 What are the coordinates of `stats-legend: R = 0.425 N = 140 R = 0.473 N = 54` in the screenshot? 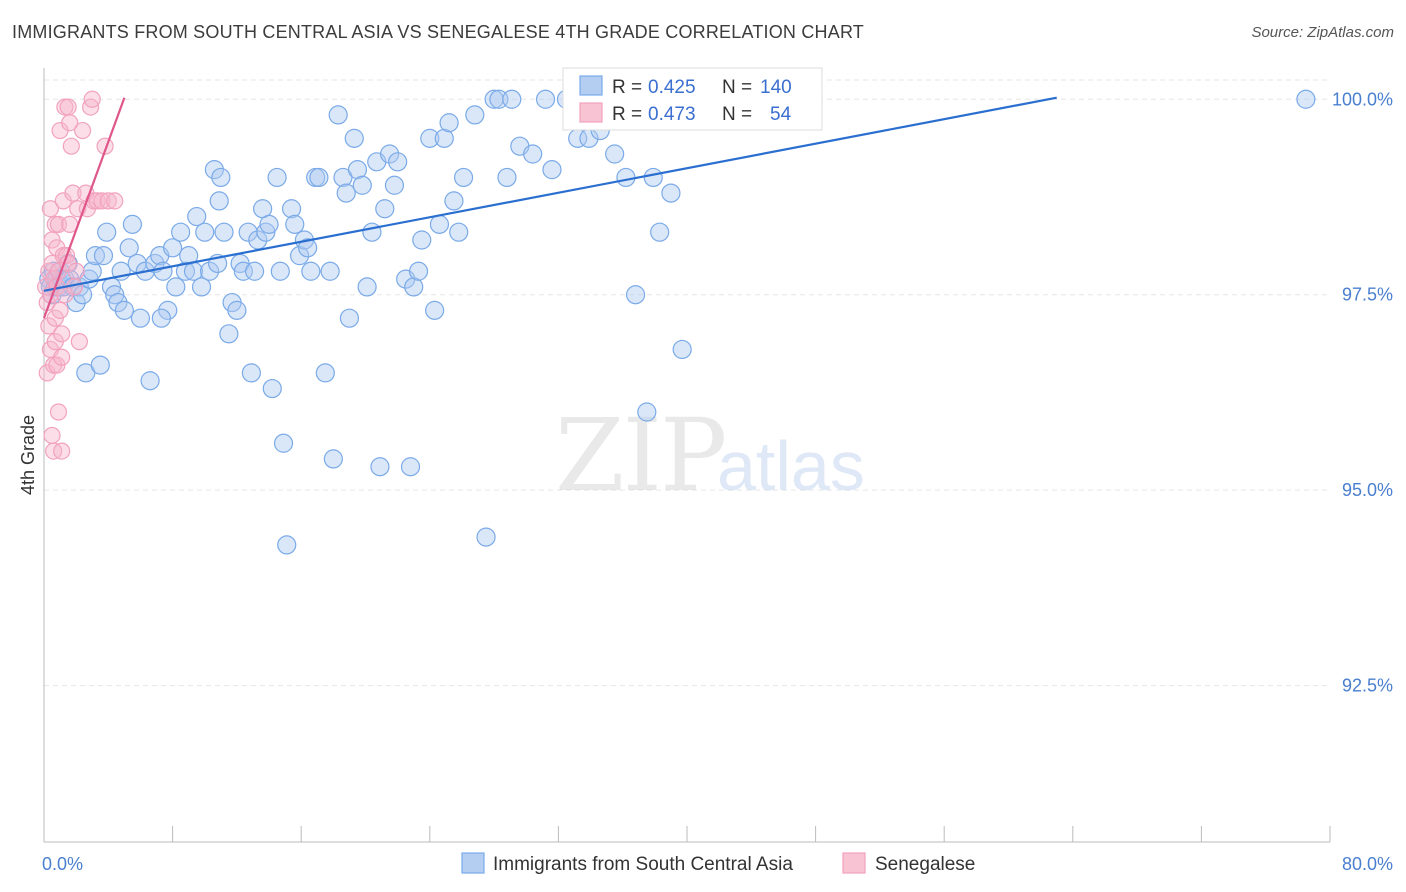 It's located at (692, 99).